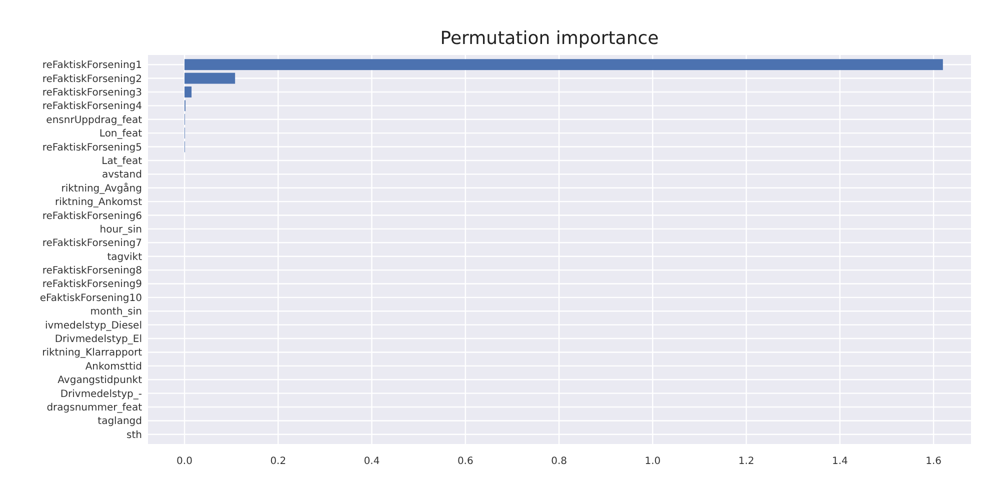 The width and height of the screenshot is (981, 484). What do you see at coordinates (746, 461) in the screenshot?
I see `x-tick-label: 1.2` at bounding box center [746, 461].